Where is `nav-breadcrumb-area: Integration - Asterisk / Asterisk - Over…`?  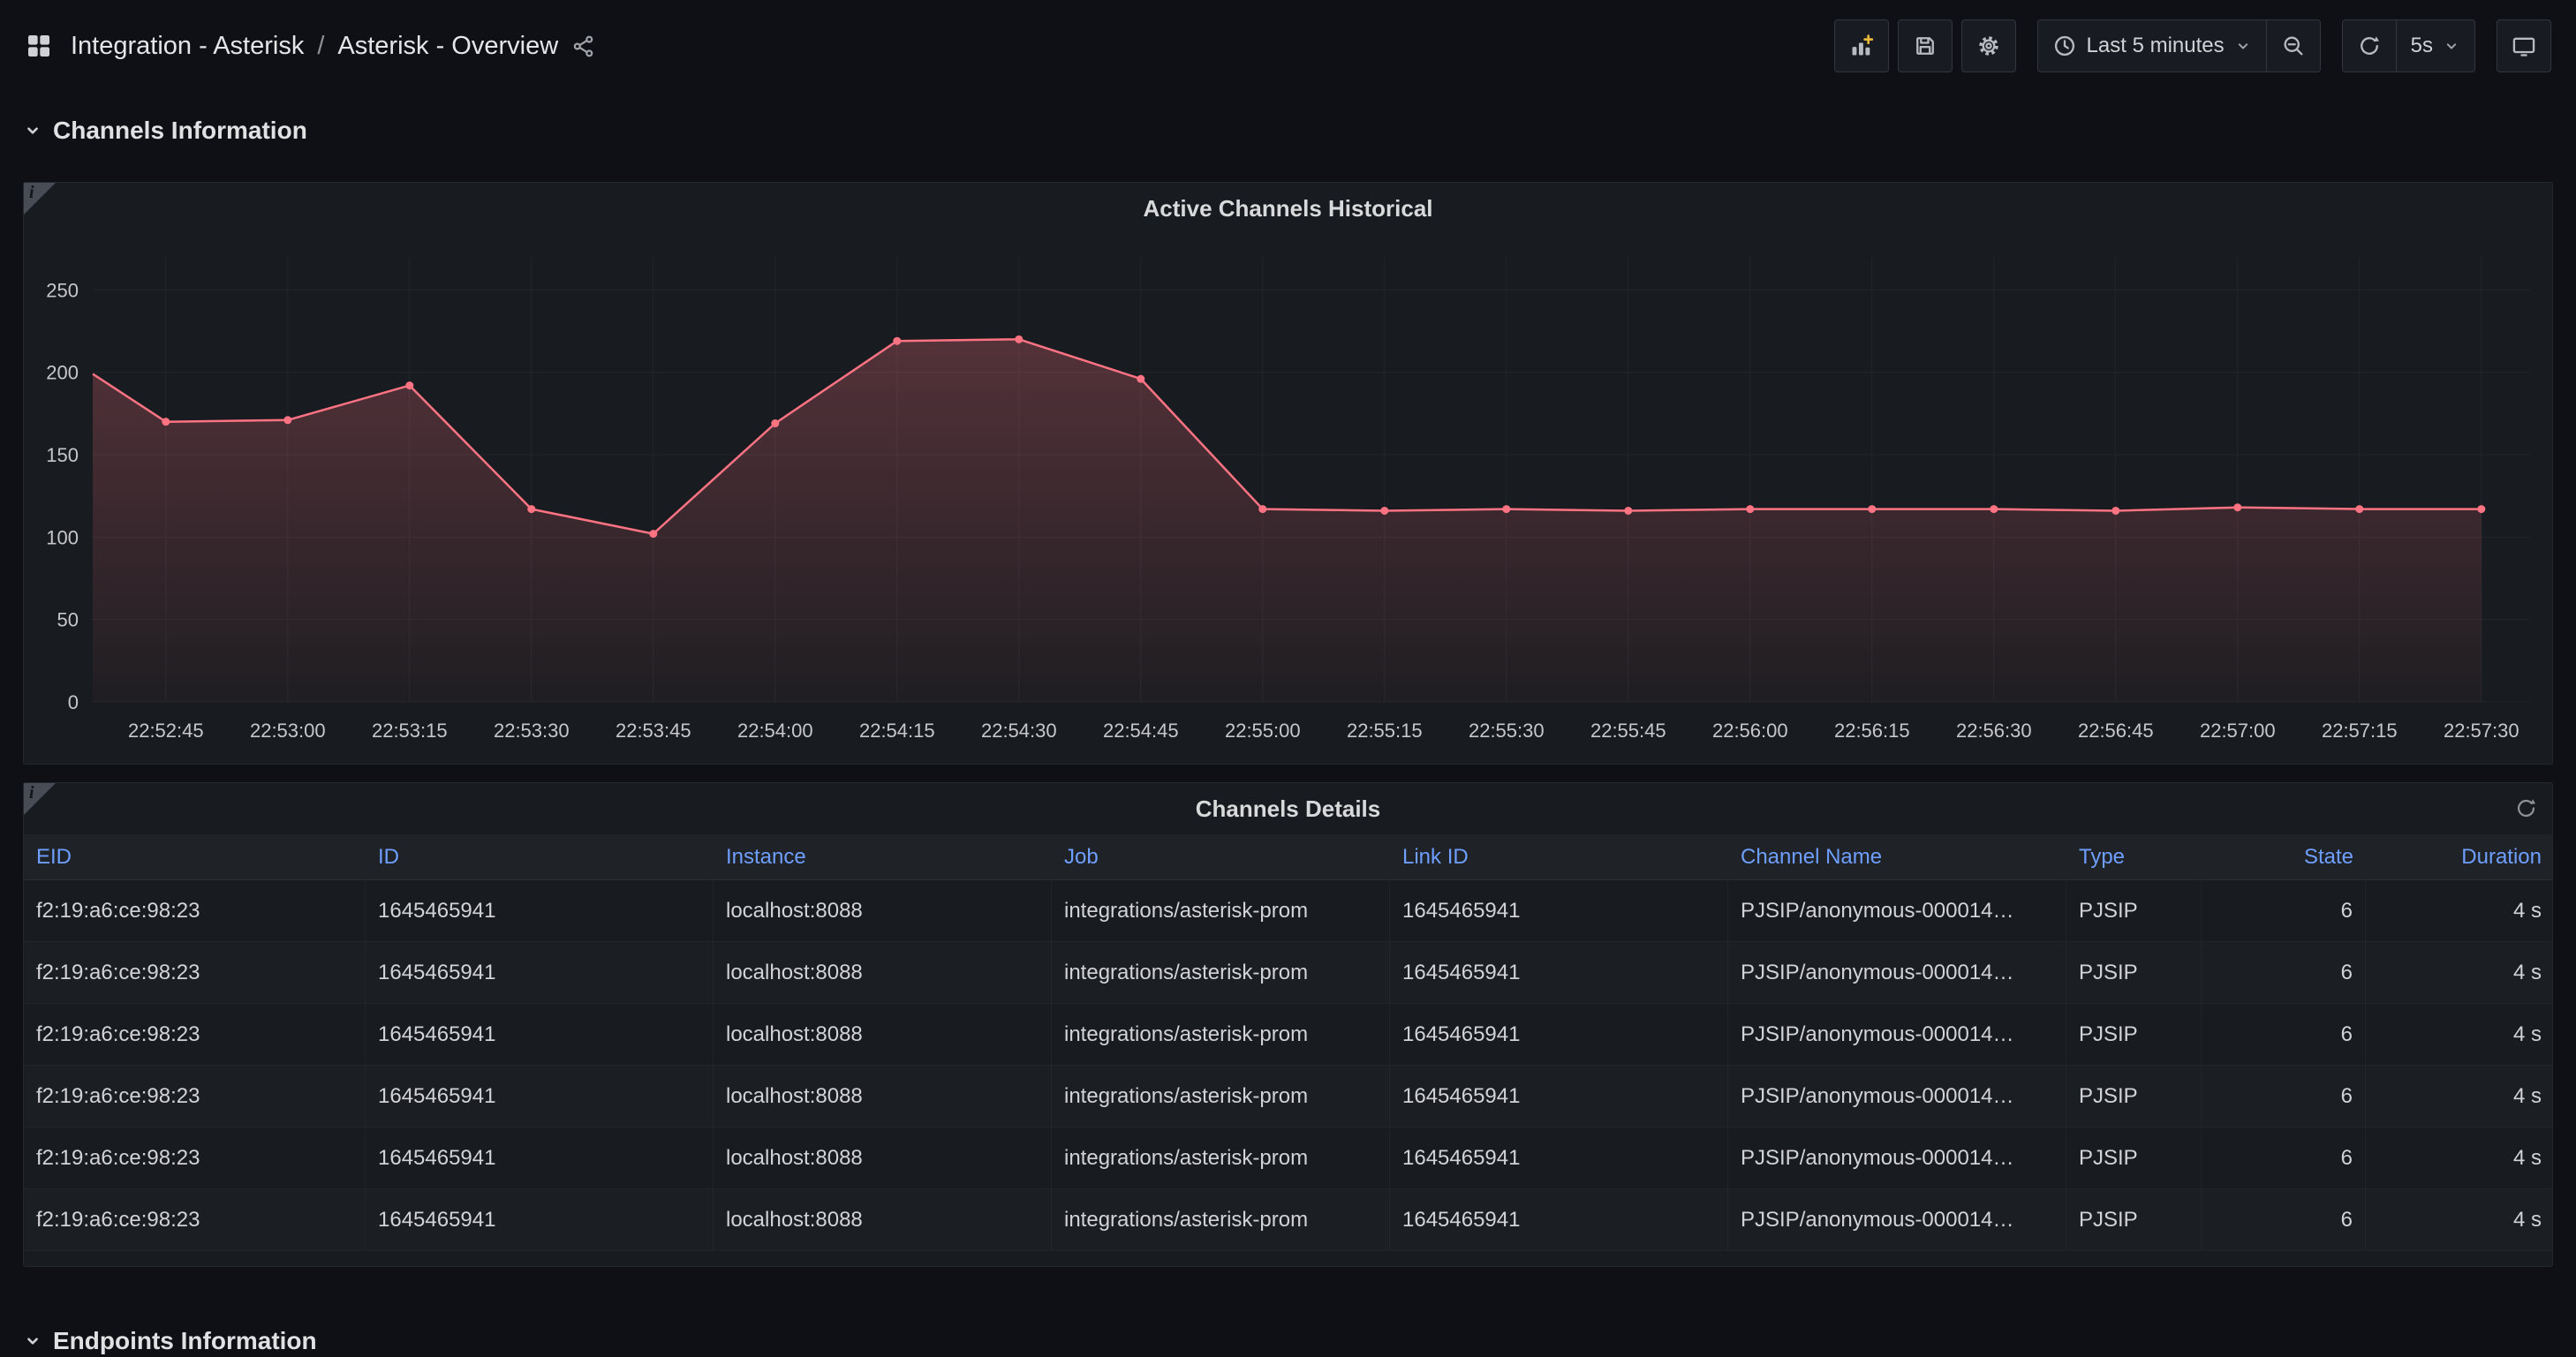 nav-breadcrumb-area: Integration - Asterisk / Asterisk - Over… is located at coordinates (310, 46).